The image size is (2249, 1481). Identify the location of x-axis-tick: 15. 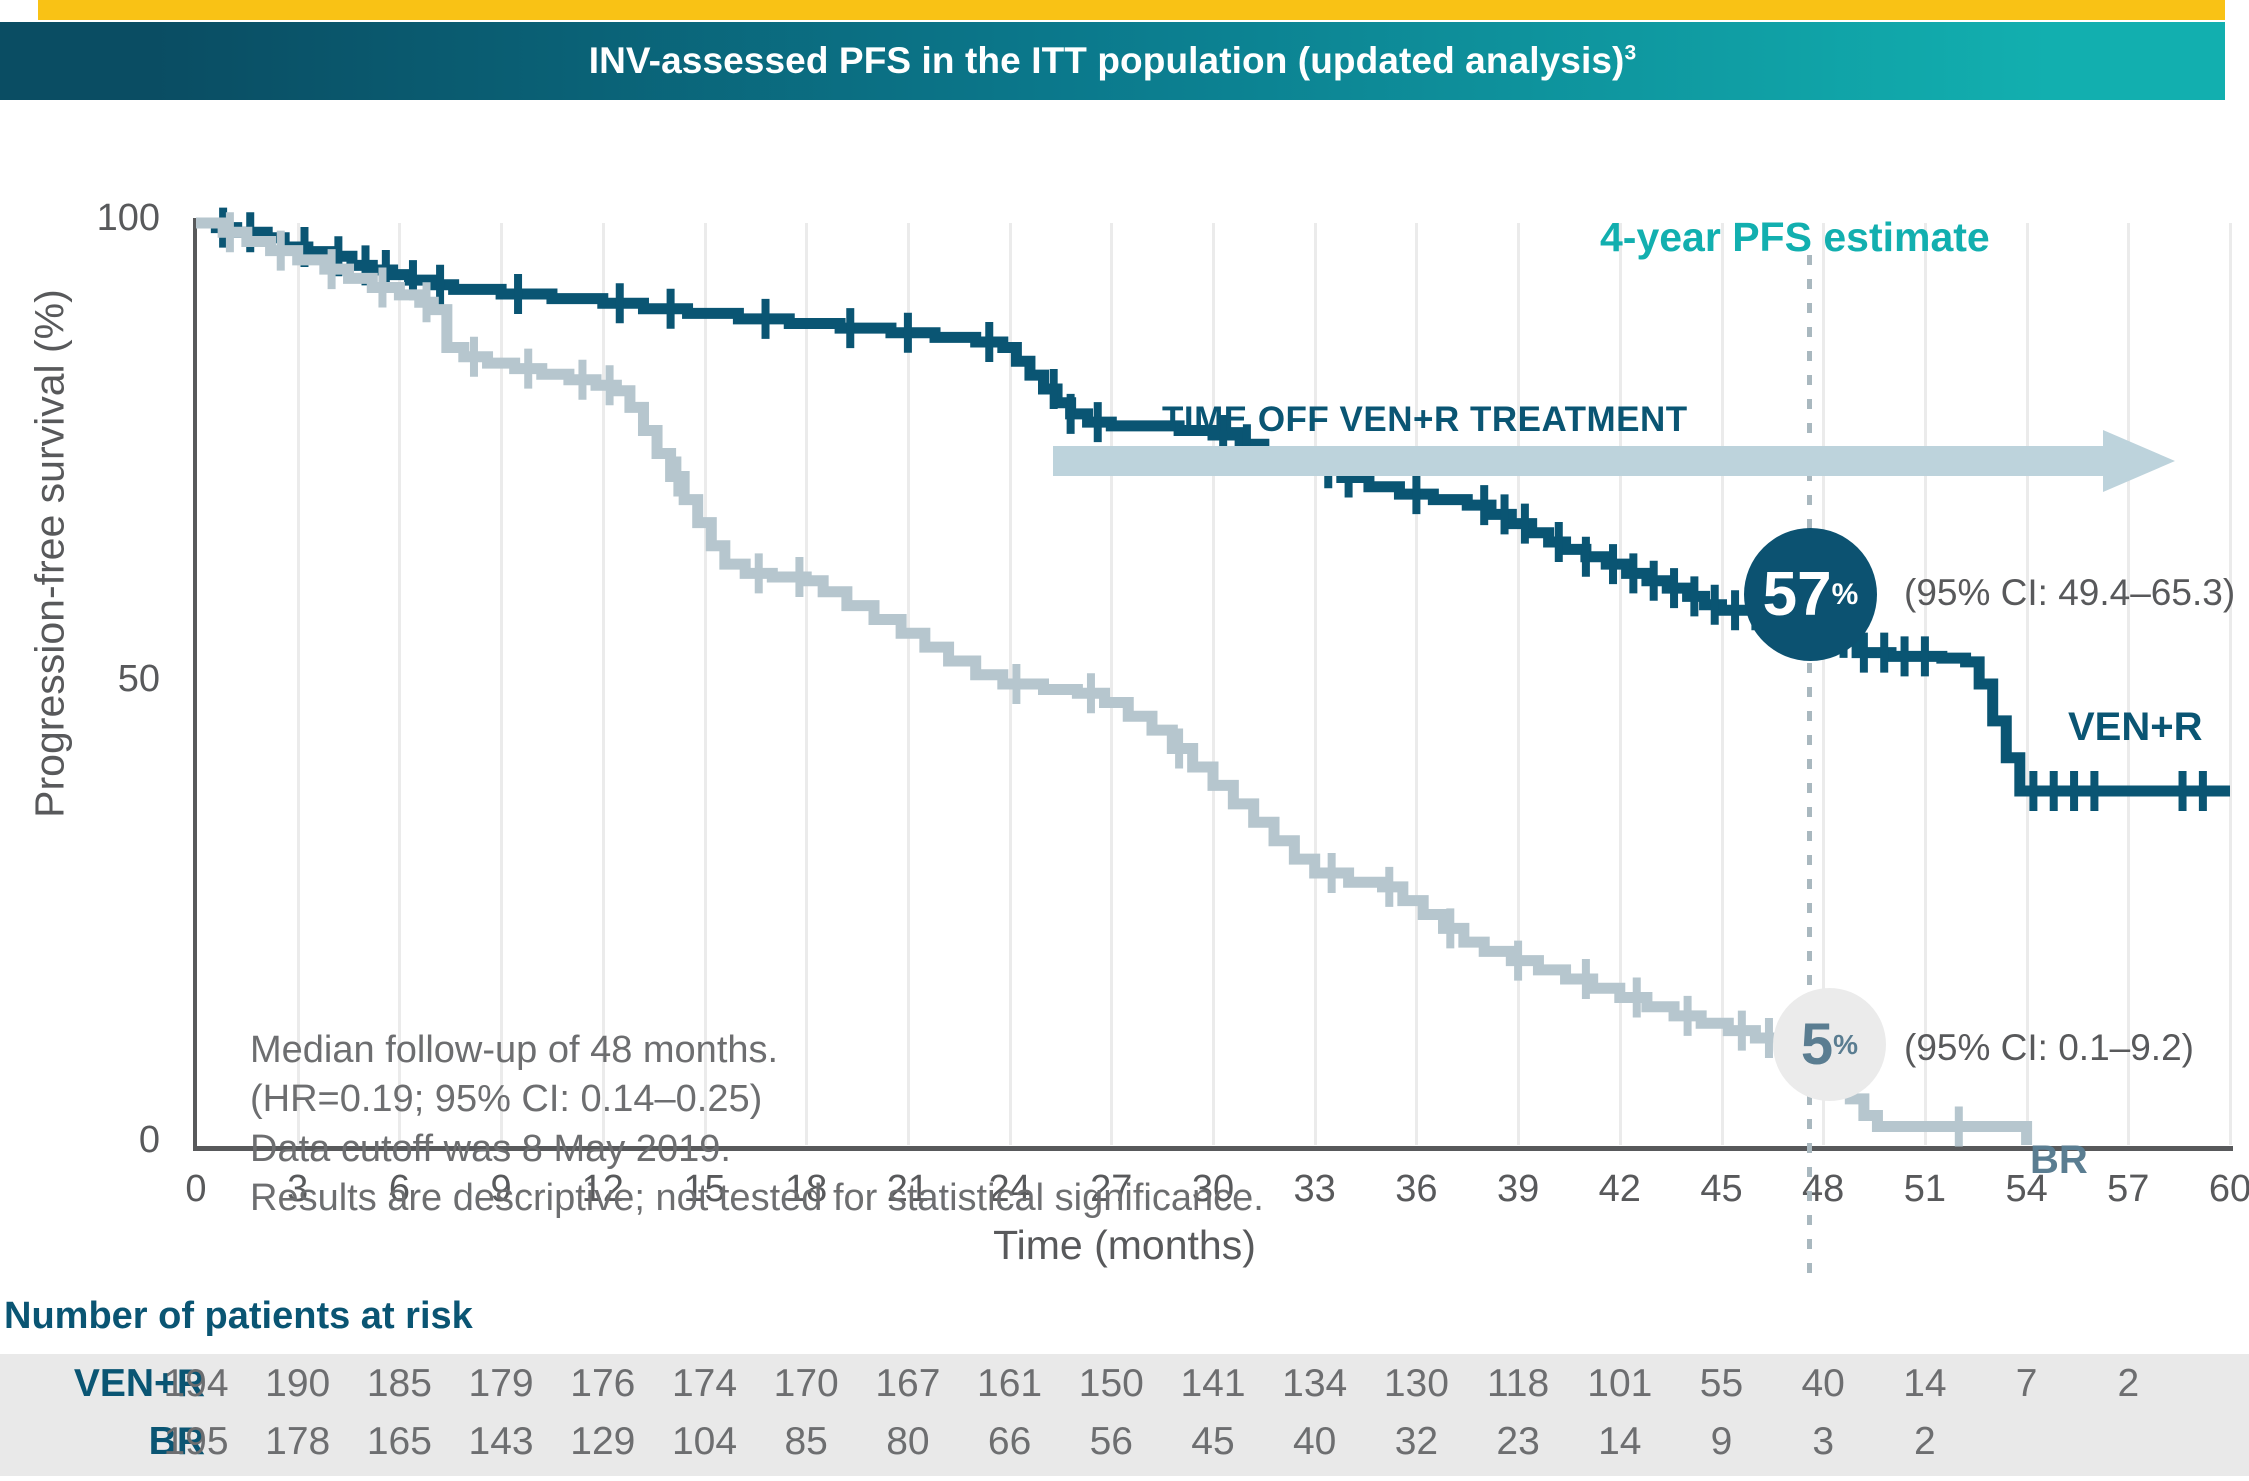
(704, 1189).